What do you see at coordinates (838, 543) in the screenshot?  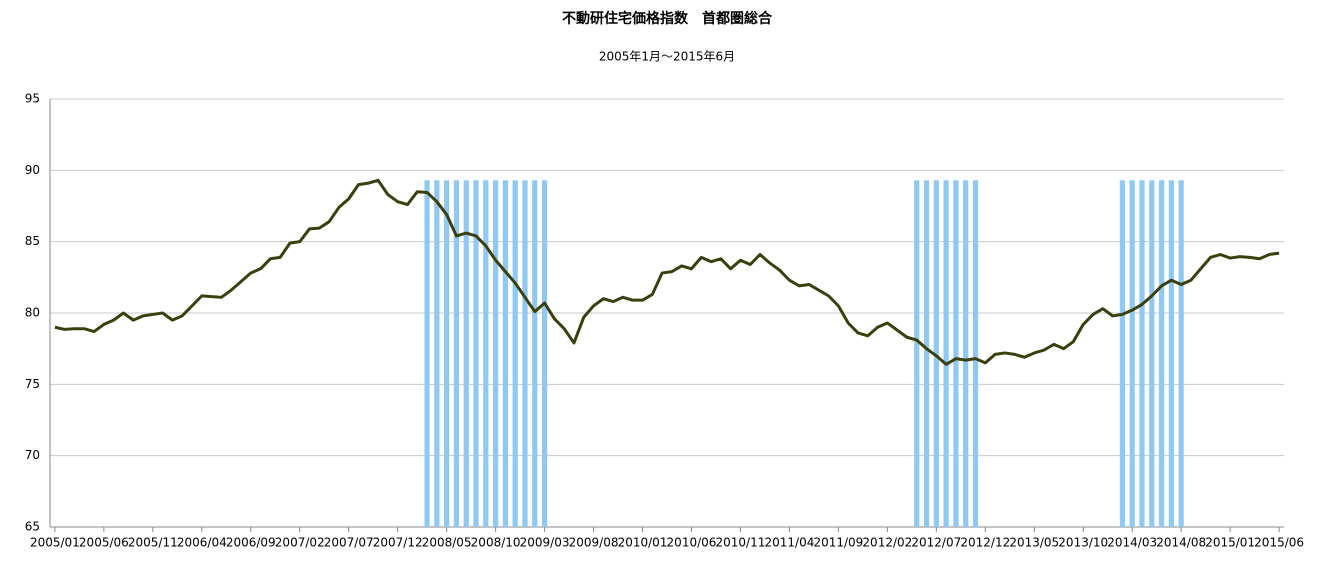 I see `x-tick-label: 2011/09` at bounding box center [838, 543].